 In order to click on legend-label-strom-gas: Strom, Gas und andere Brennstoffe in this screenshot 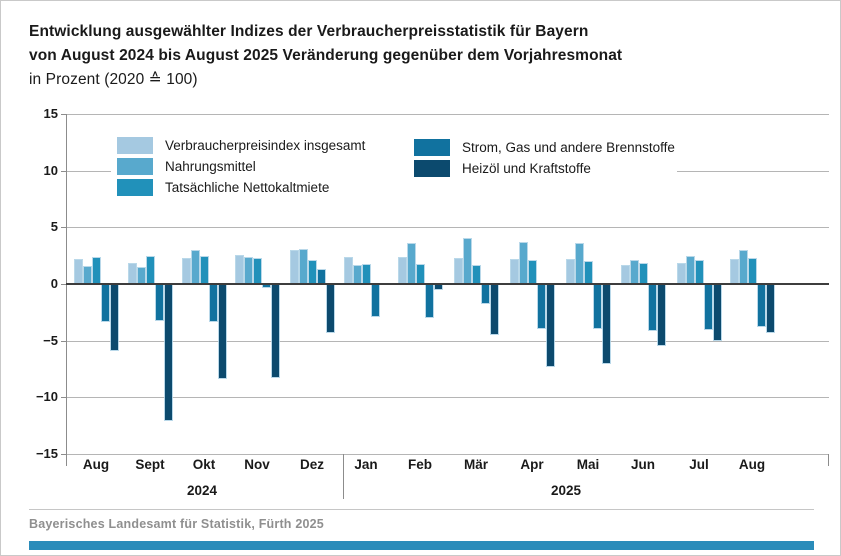, I will do `click(568, 147)`.